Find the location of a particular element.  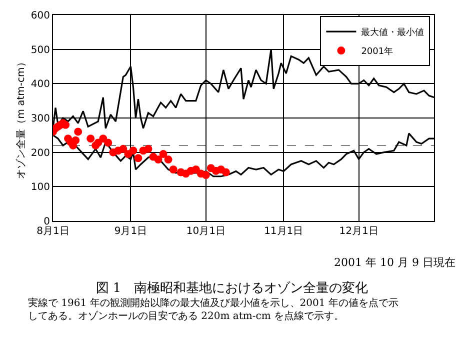

text: 図 1 南極昭和基地におけるオゾン全量の変化 is located at coordinates (232, 288).